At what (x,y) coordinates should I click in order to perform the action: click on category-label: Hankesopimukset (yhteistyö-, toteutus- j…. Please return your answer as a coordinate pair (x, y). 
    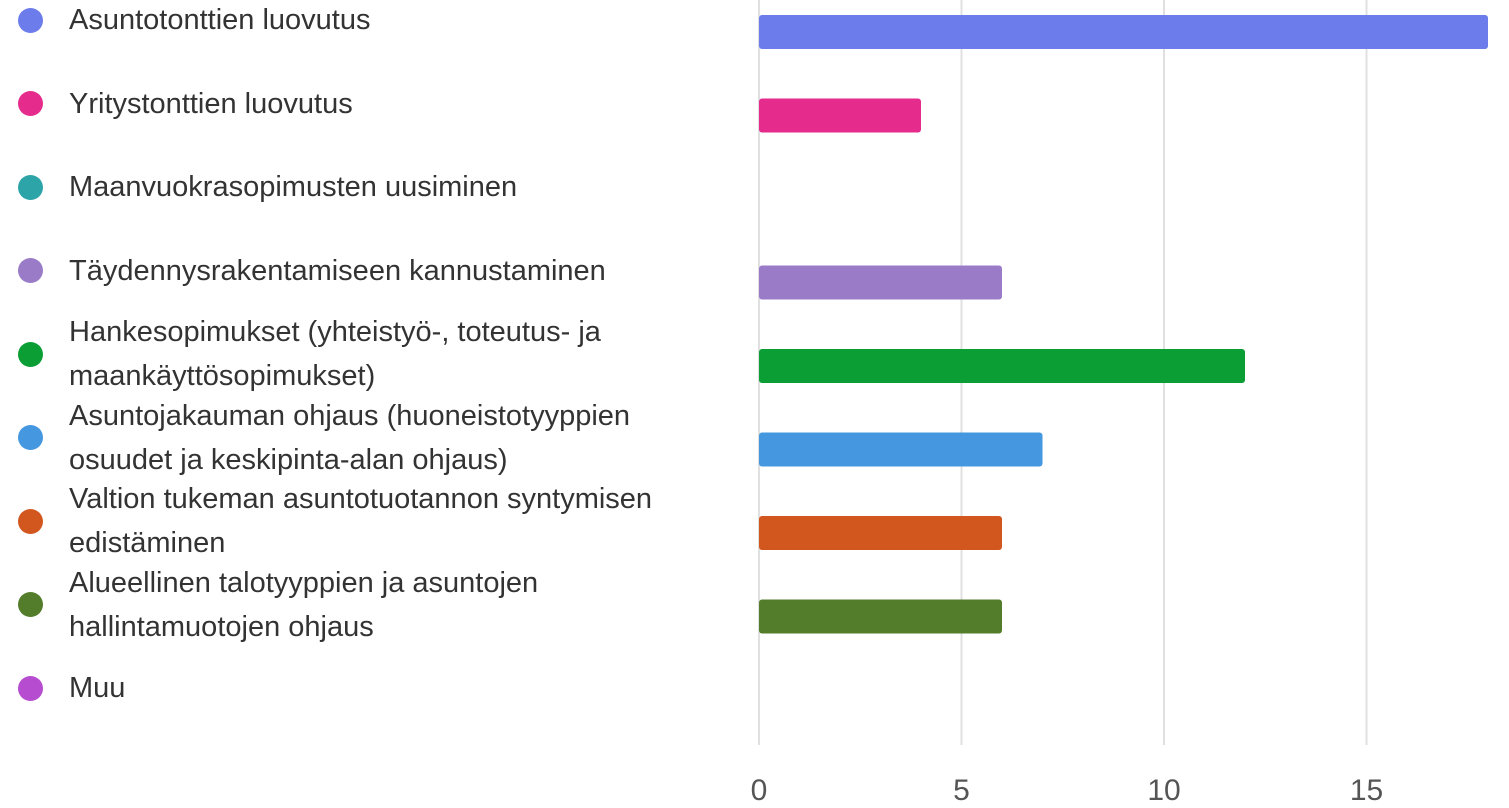
    Looking at the image, I should click on (335, 354).